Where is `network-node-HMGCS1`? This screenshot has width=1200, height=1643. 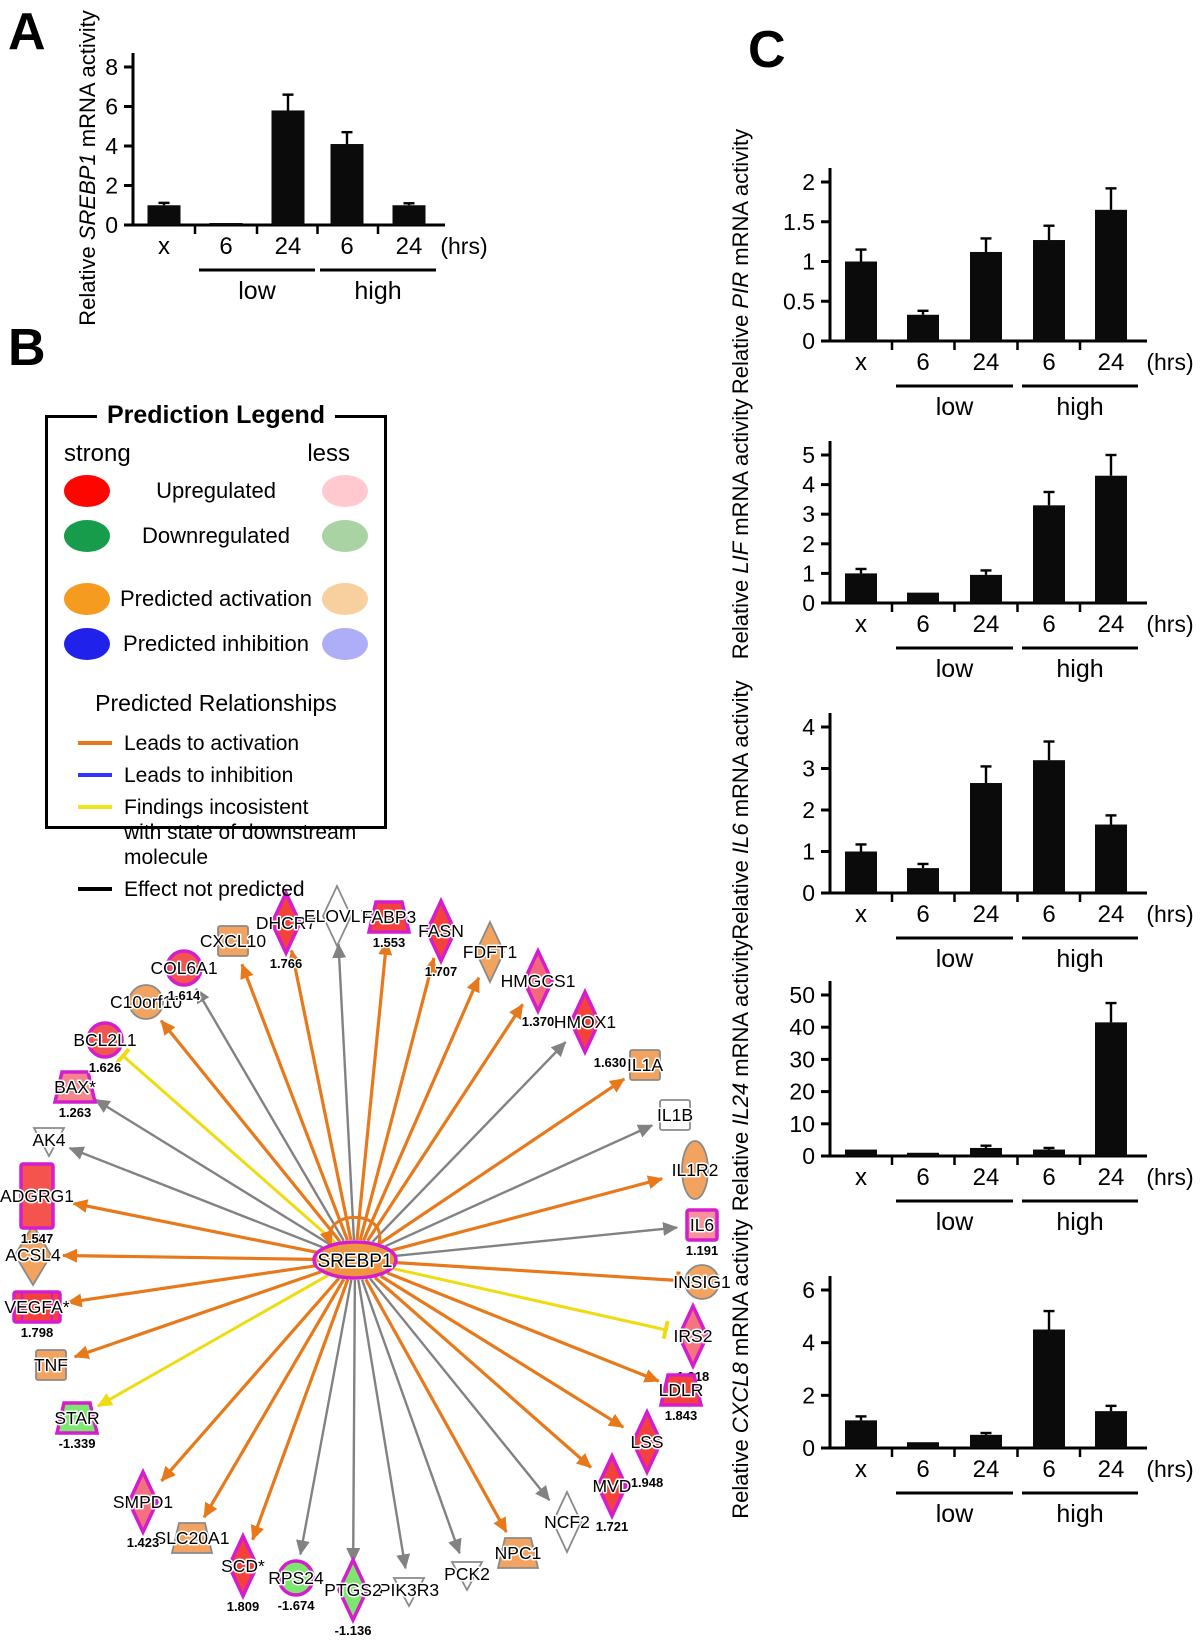
network-node-HMGCS1 is located at coordinates (538, 981).